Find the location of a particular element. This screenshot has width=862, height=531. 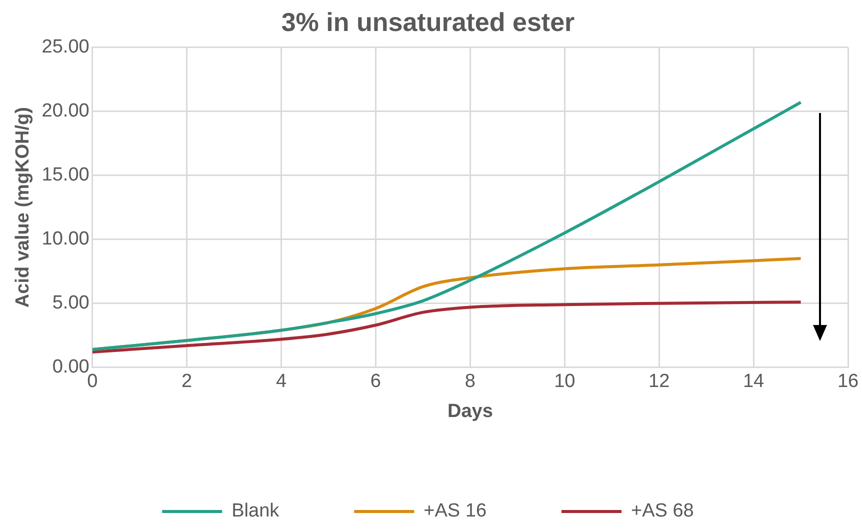

x-axis-title: Days is located at coordinates (470, 411).